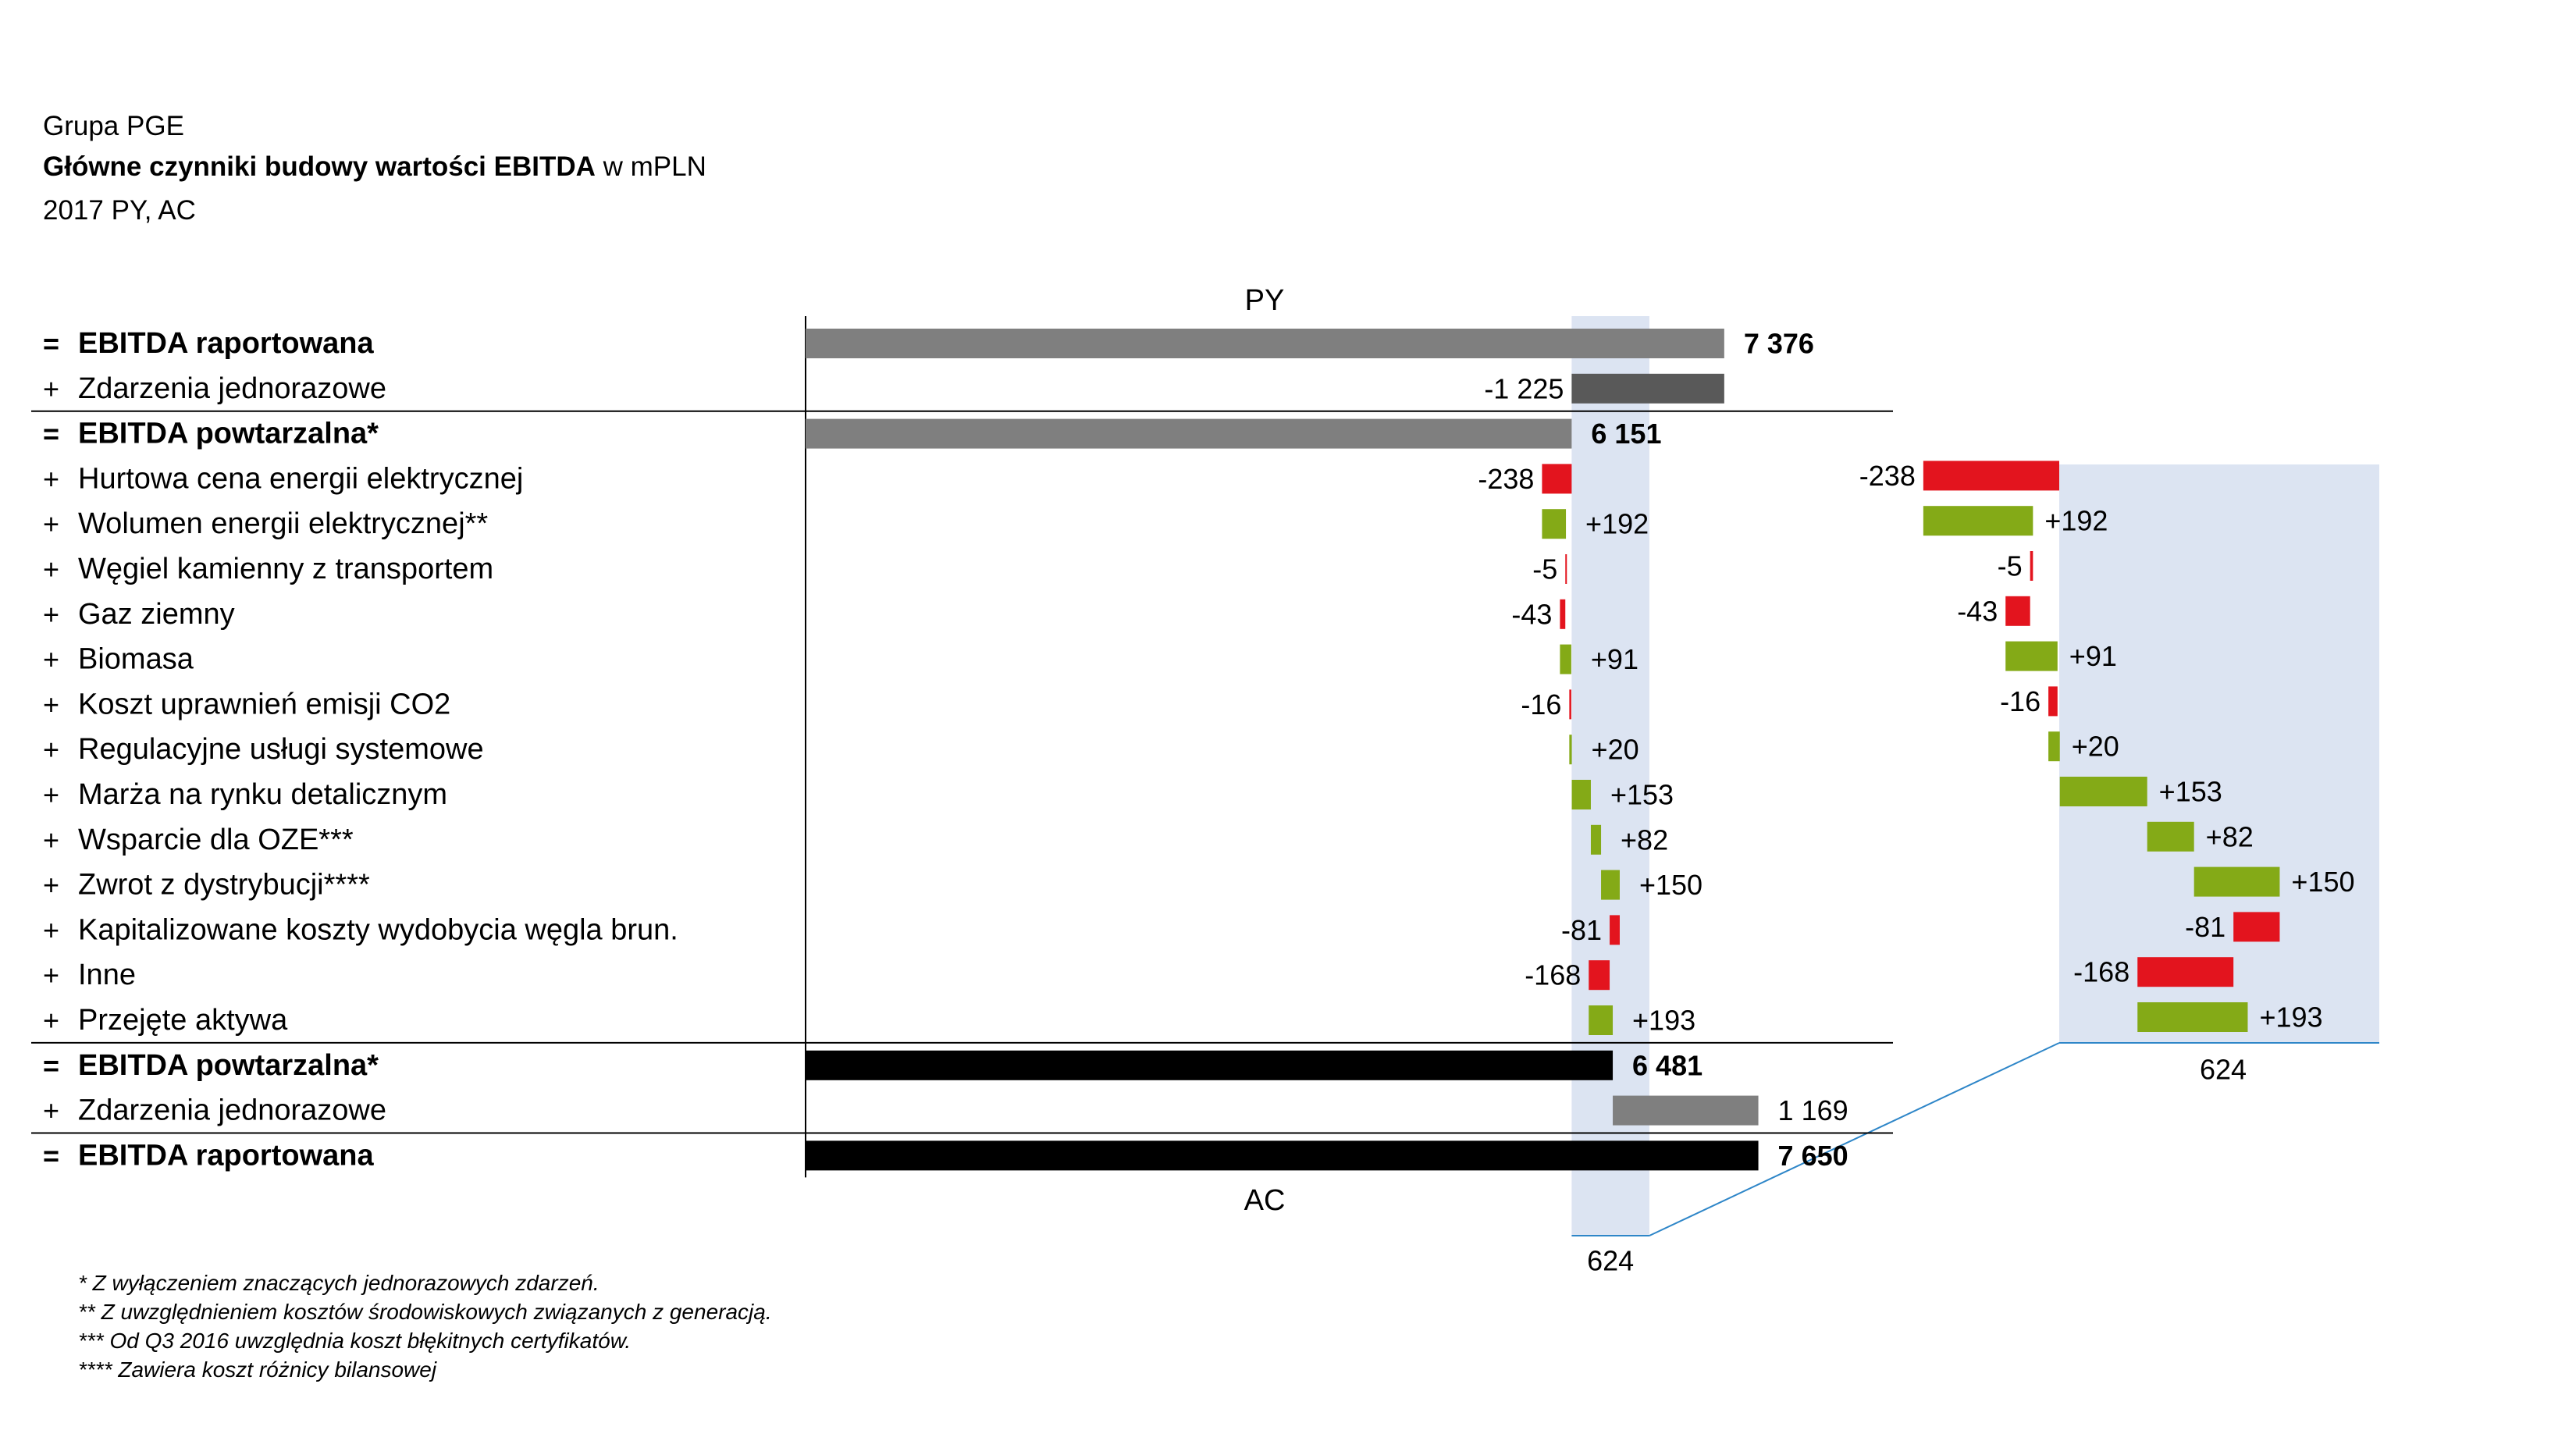 This screenshot has width=2576, height=1448. I want to click on value-label: 1 169, so click(1813, 1110).